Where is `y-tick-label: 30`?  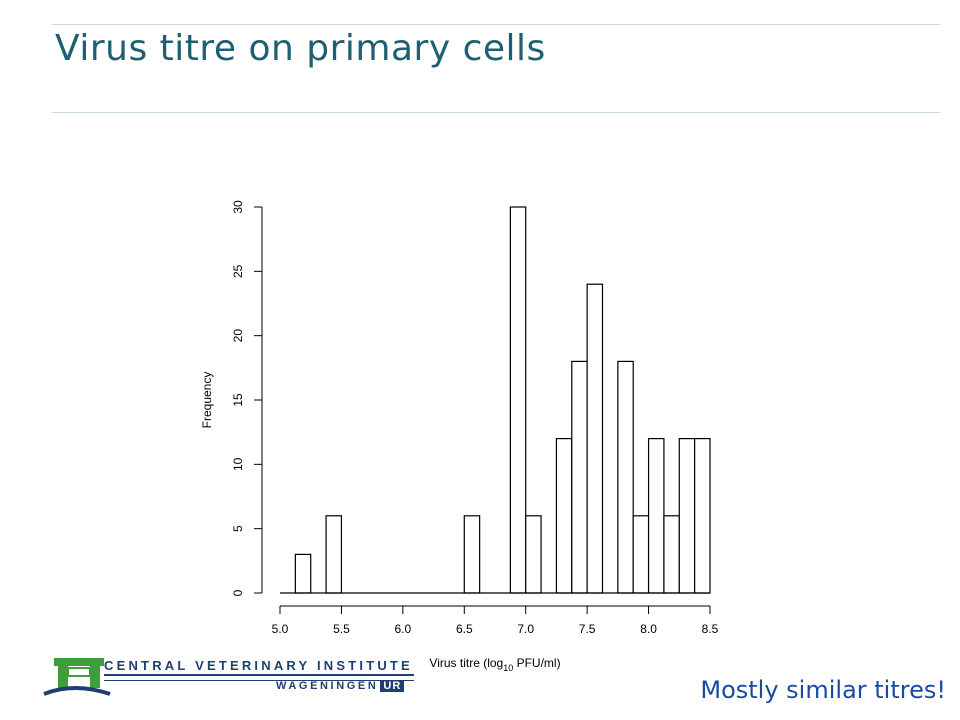
y-tick-label: 30 is located at coordinates (238, 207).